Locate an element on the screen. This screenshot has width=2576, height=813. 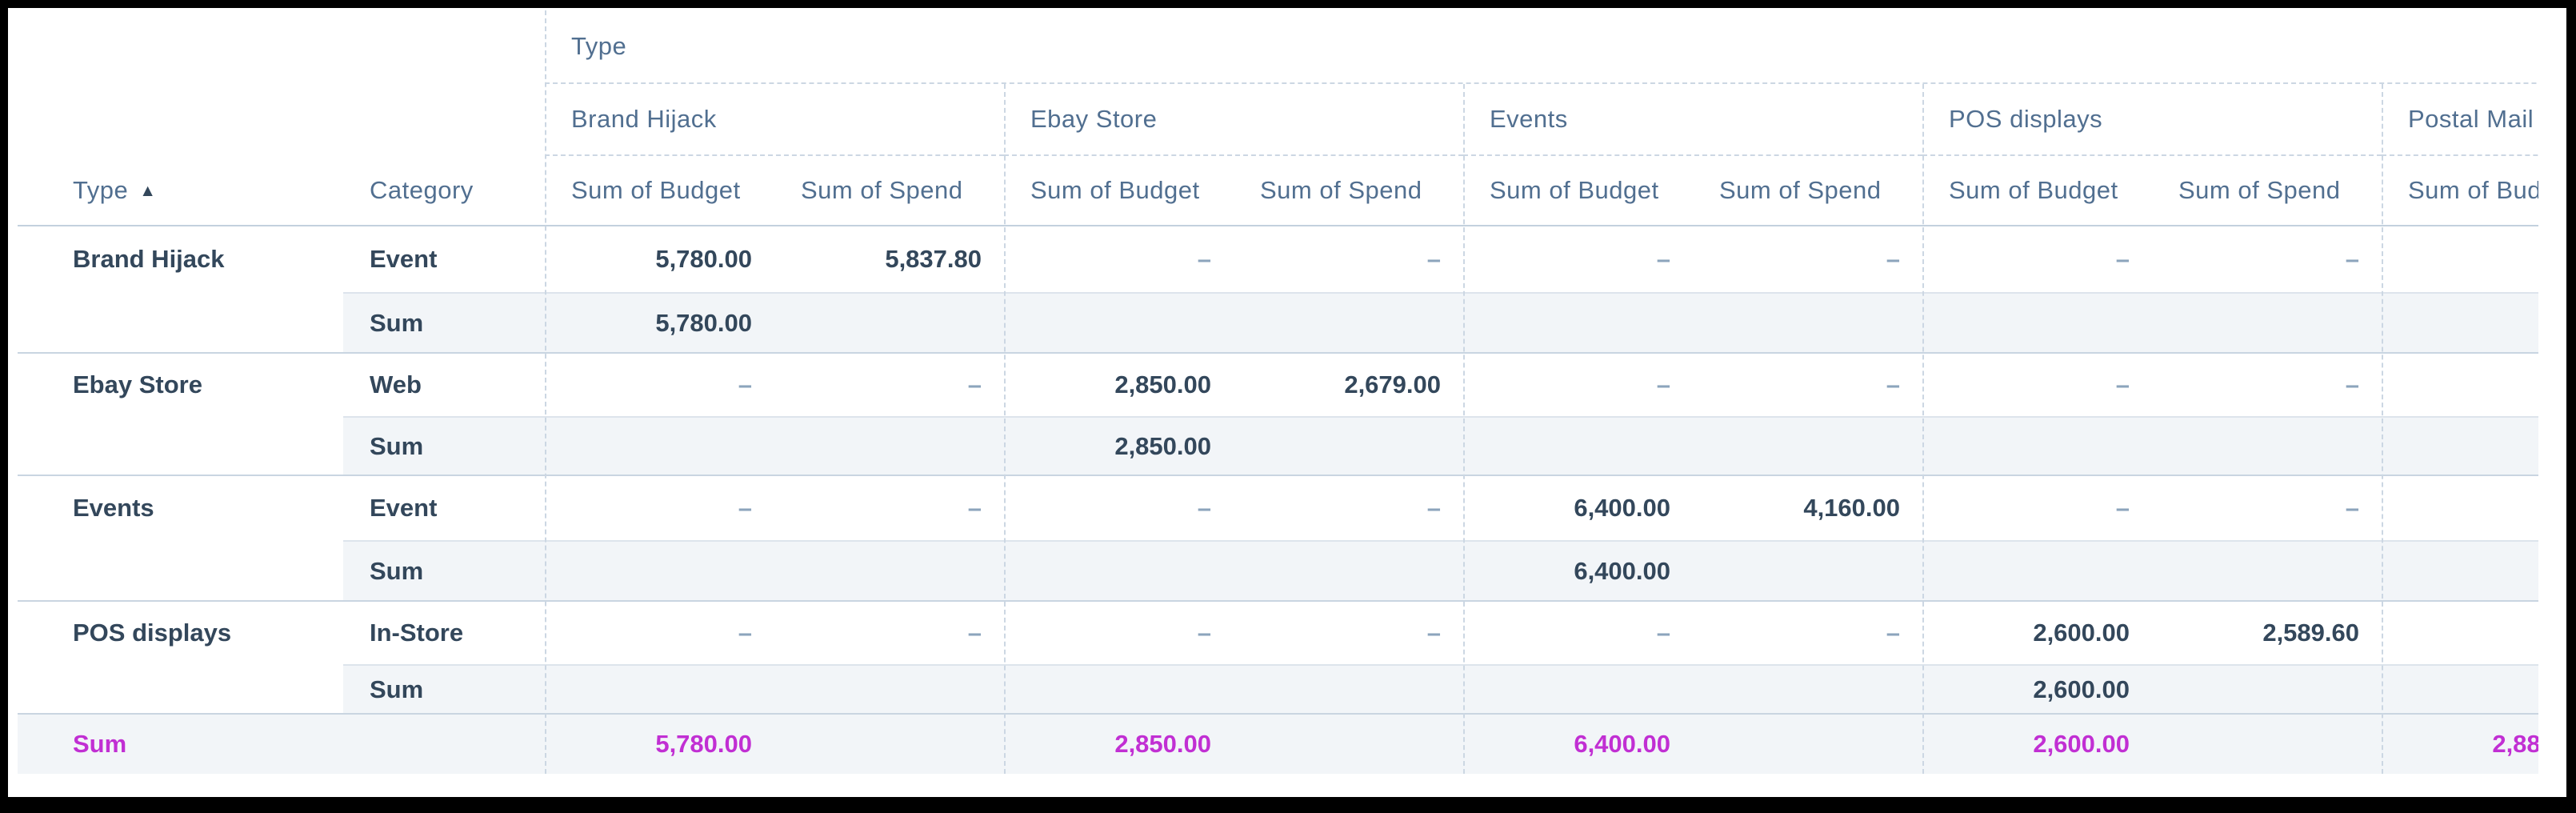
row-type-label: POS displays is located at coordinates (152, 633).